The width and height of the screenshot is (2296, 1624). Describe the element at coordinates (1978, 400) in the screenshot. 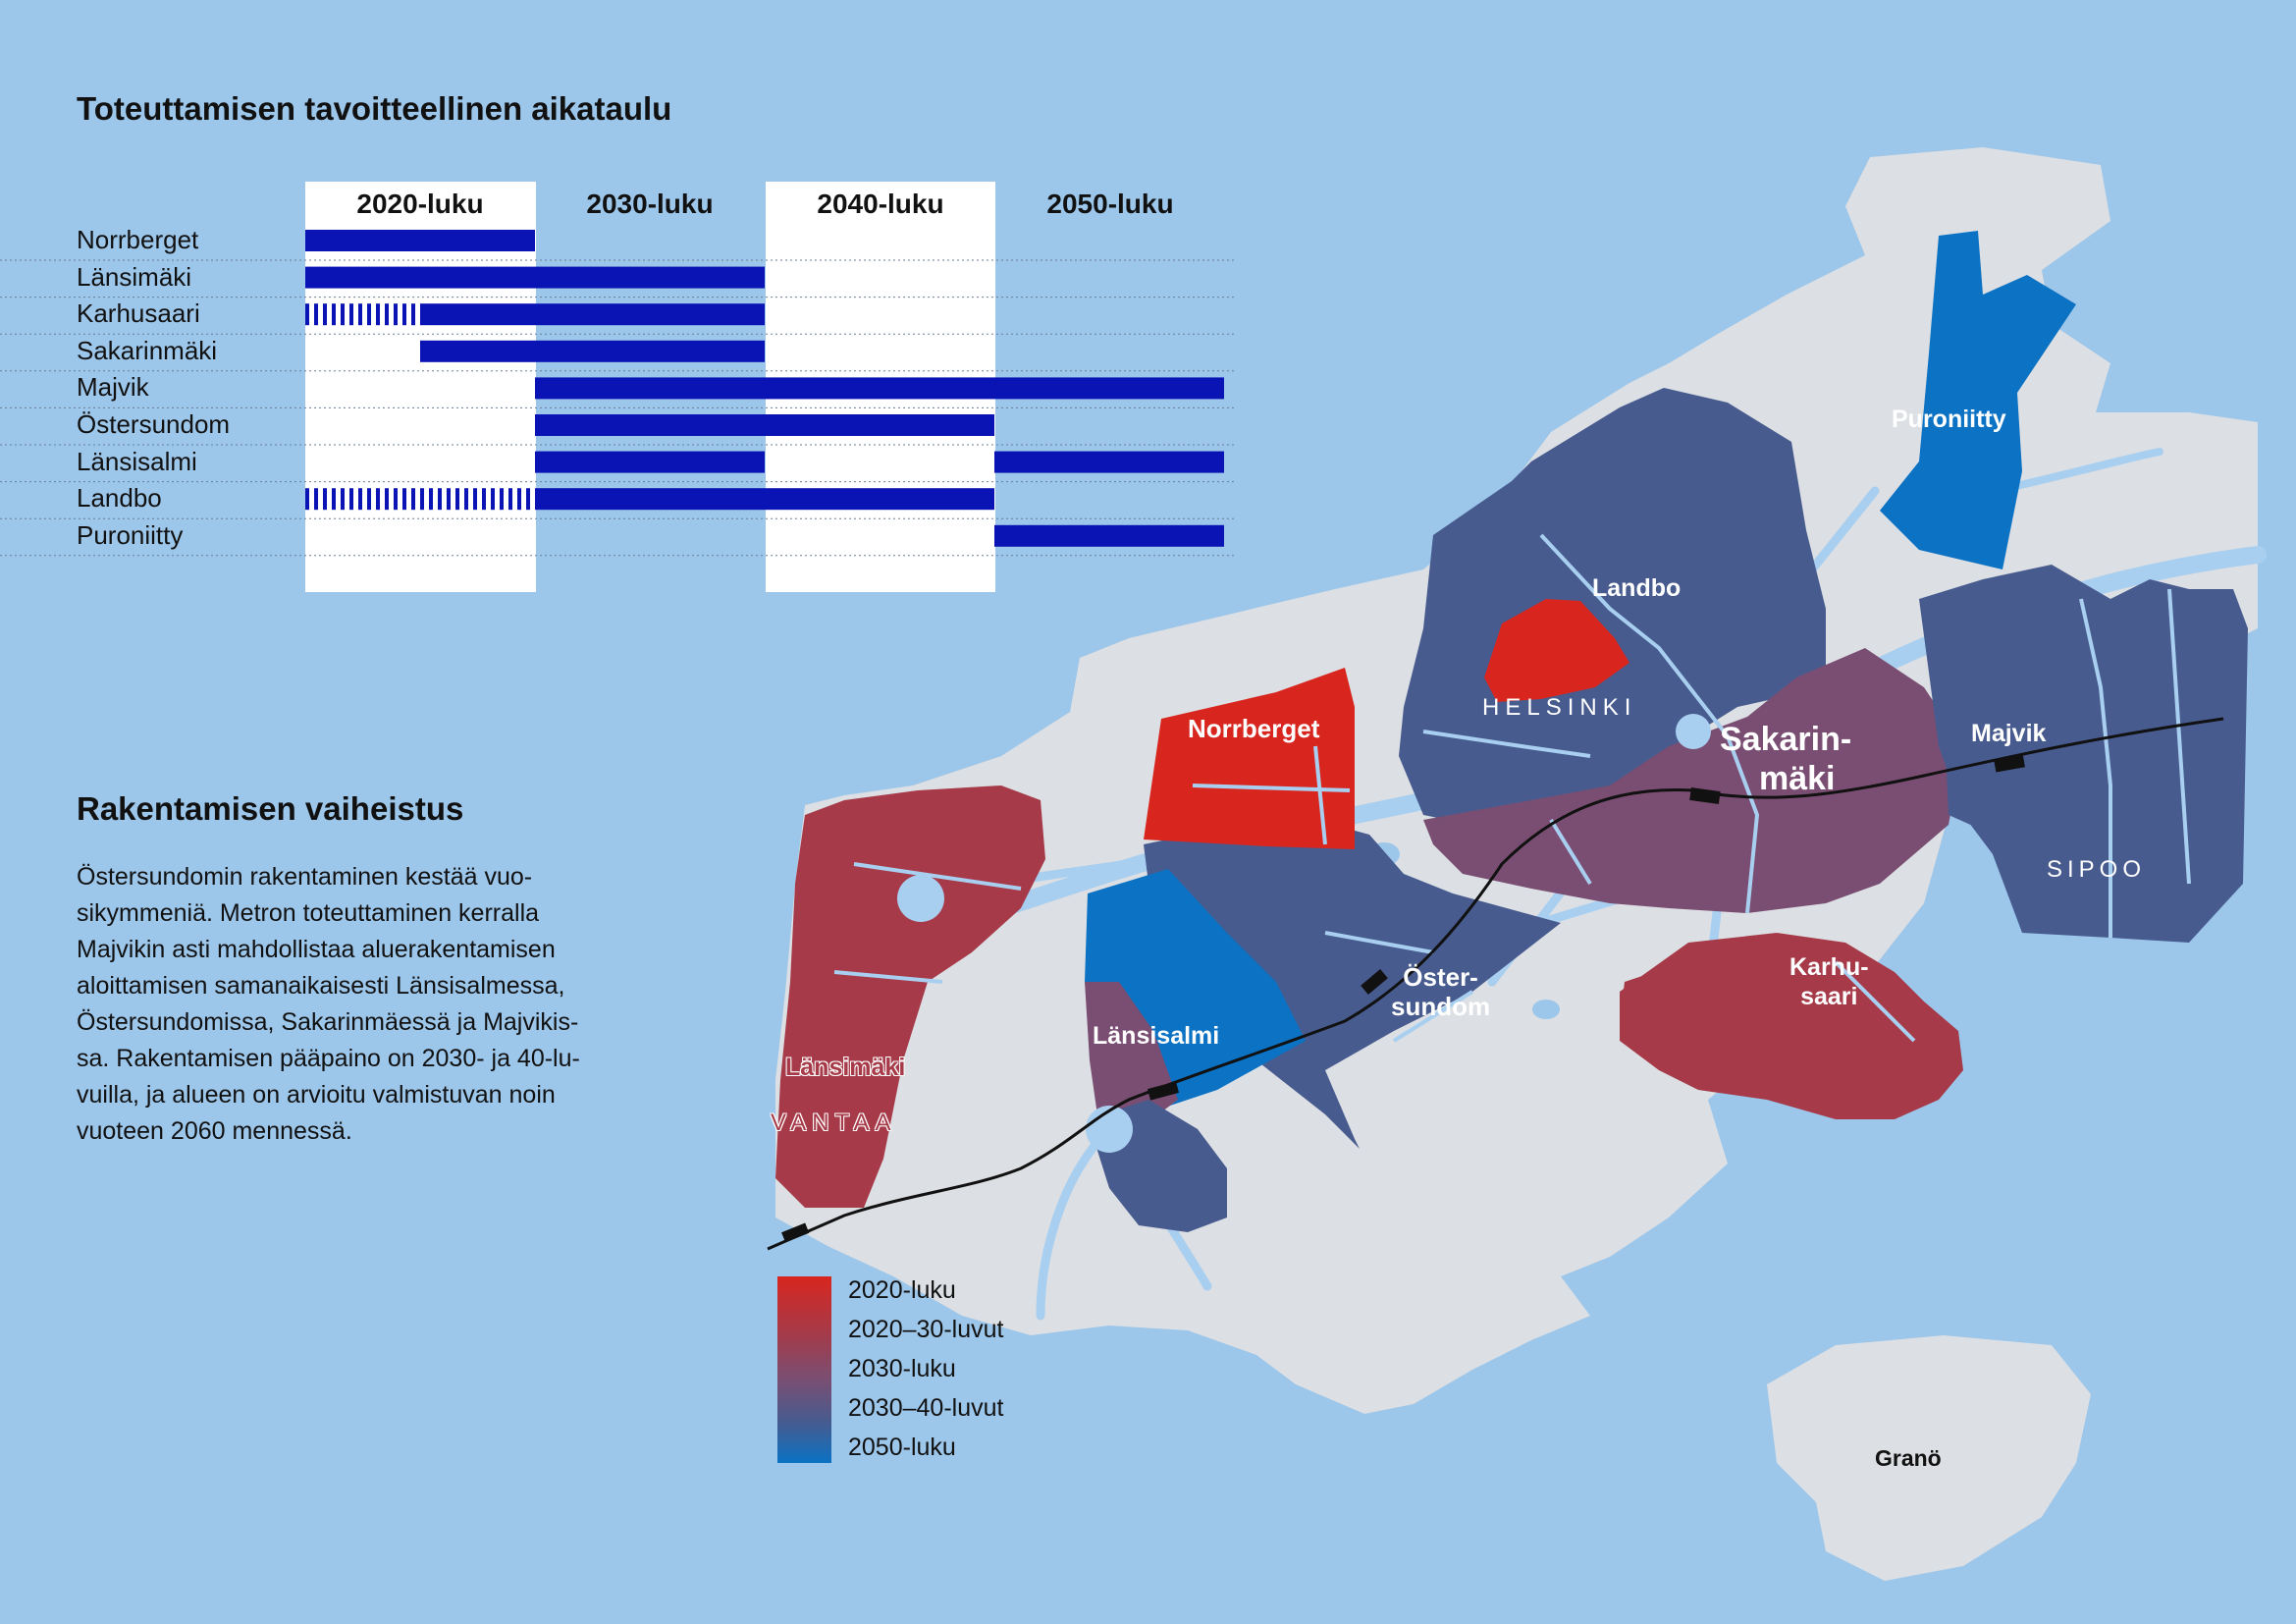

I see `zone-puroniitty` at that location.